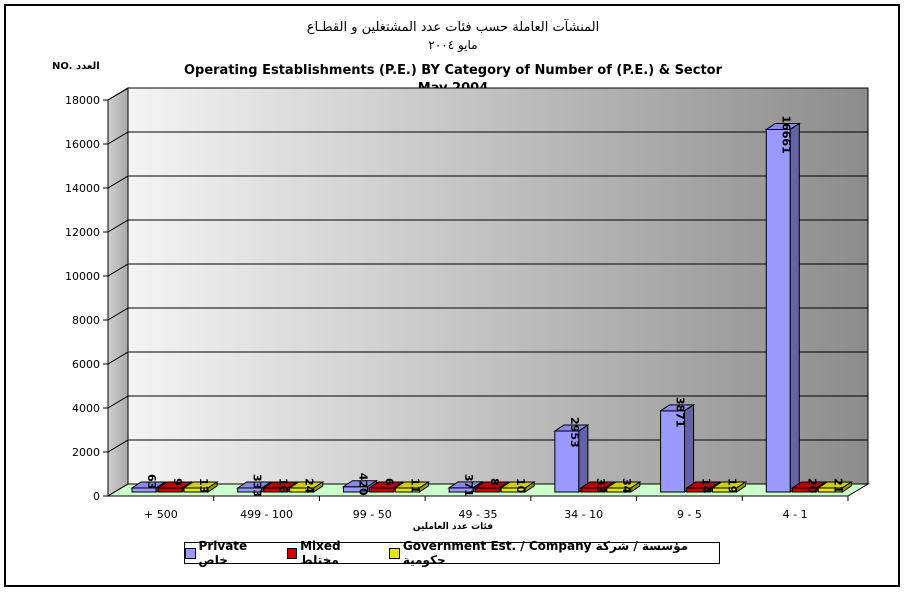 The width and height of the screenshot is (906, 593). I want to click on data-label: 19, so click(732, 485).